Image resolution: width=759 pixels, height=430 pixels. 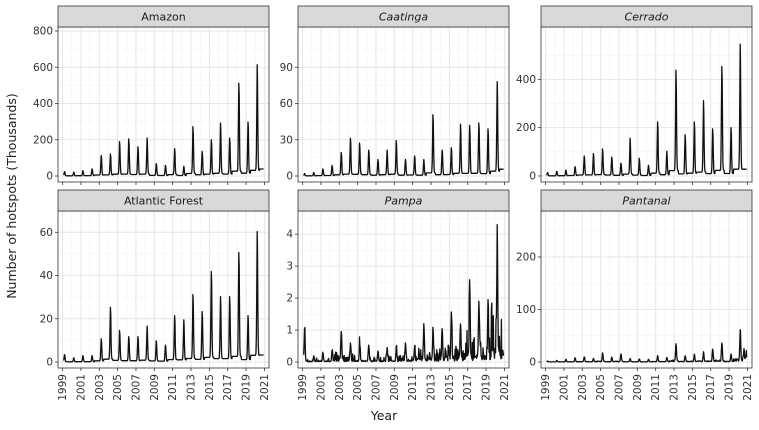 I want to click on panel-caatinga: Caatinga 0 30 60 90, so click(x=395, y=95).